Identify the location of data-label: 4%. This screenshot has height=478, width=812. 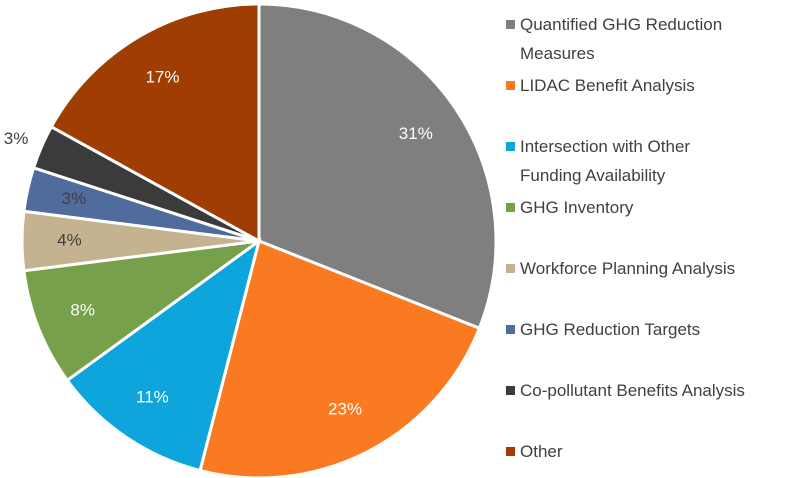
(69, 239).